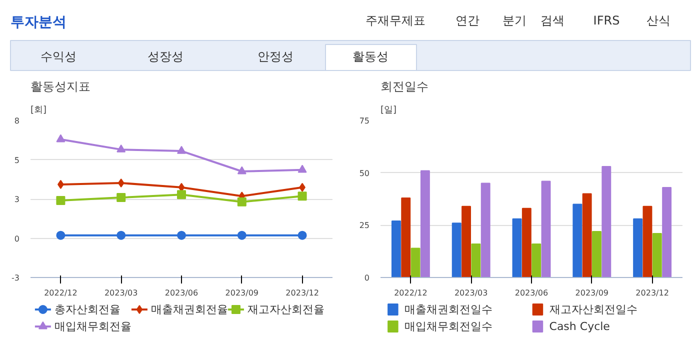 The height and width of the screenshot is (342, 697). What do you see at coordinates (579, 326) in the screenshot?
I see `legend-label: Cash Cycle` at bounding box center [579, 326].